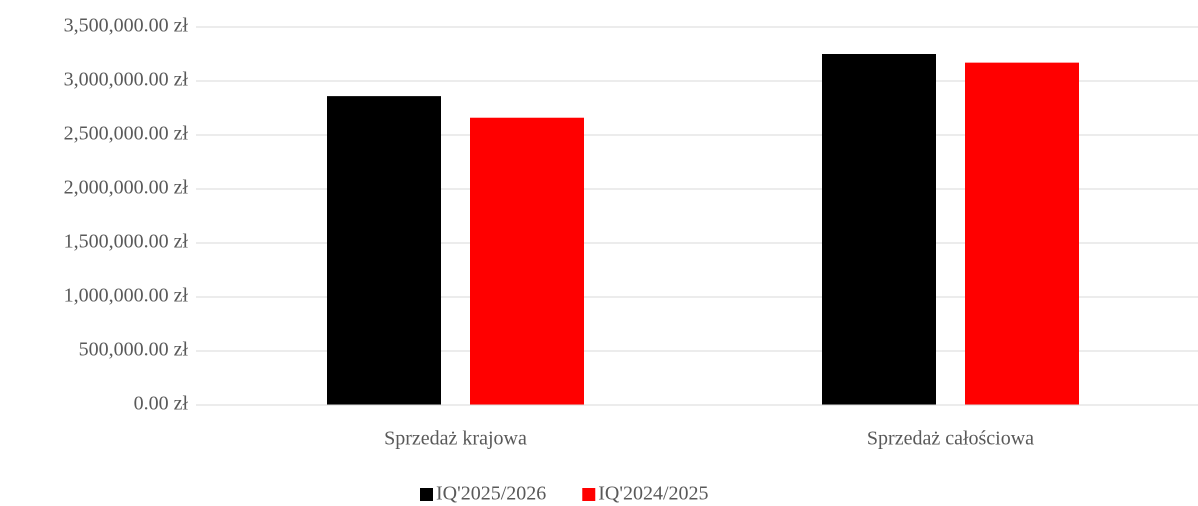 This screenshot has height=506, width=1198. Describe the element at coordinates (126, 296) in the screenshot. I see `y-tick-label: 1,000,000.00 zł` at that location.